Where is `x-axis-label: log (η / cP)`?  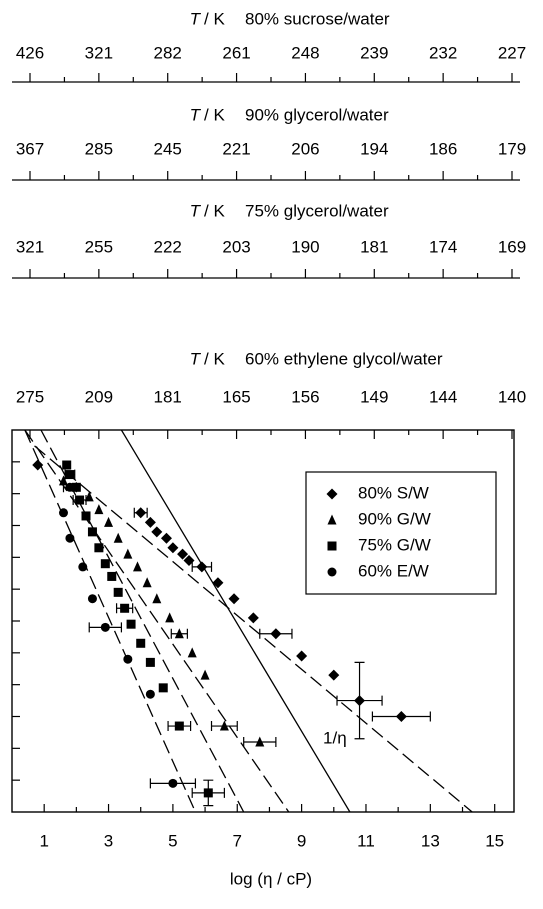 x-axis-label: log (η / cP) is located at coordinates (271, 878).